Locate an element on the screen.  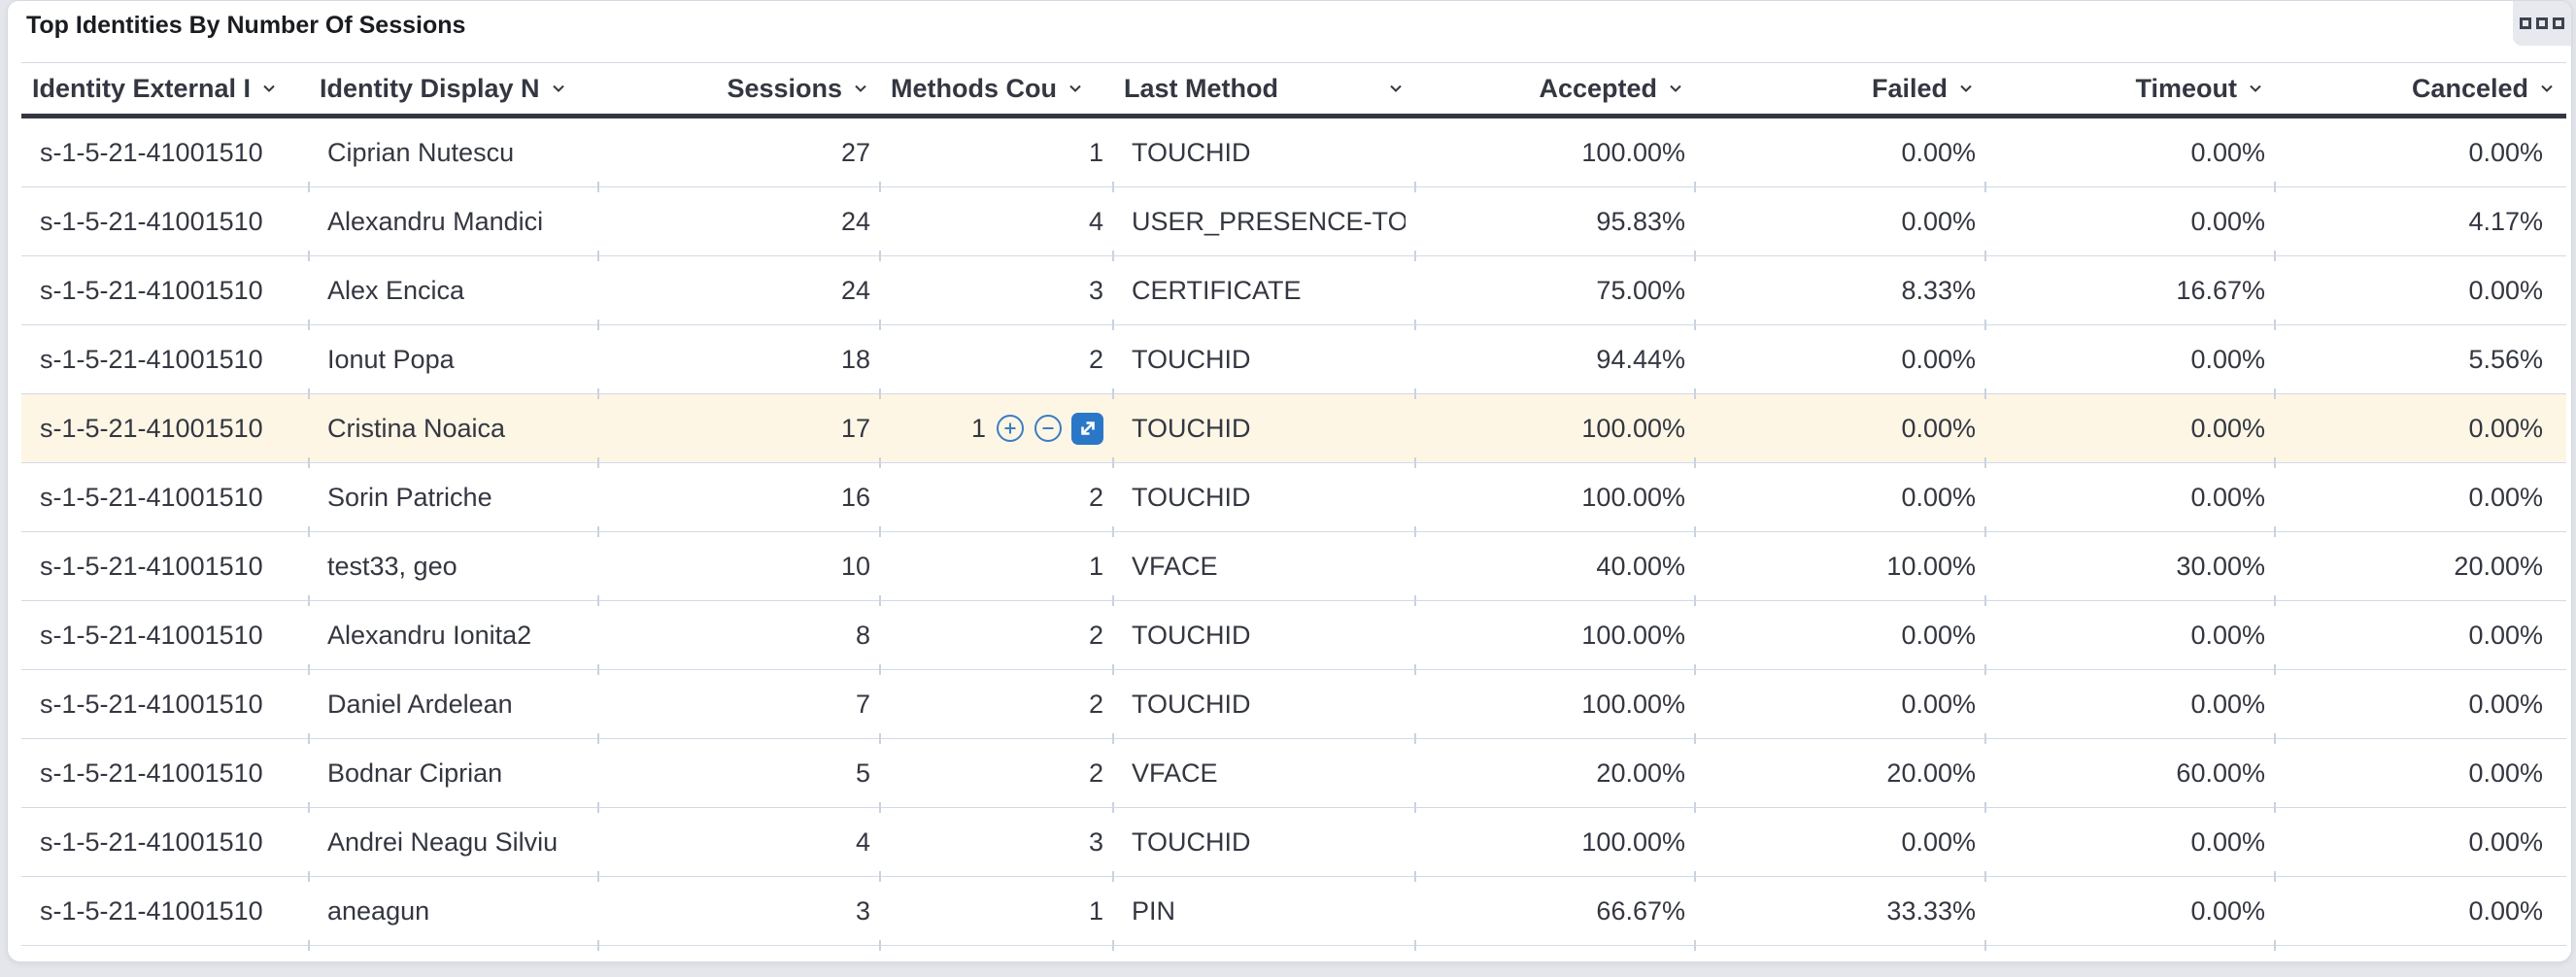
cell-failed: 8.33% is located at coordinates (1840, 293).